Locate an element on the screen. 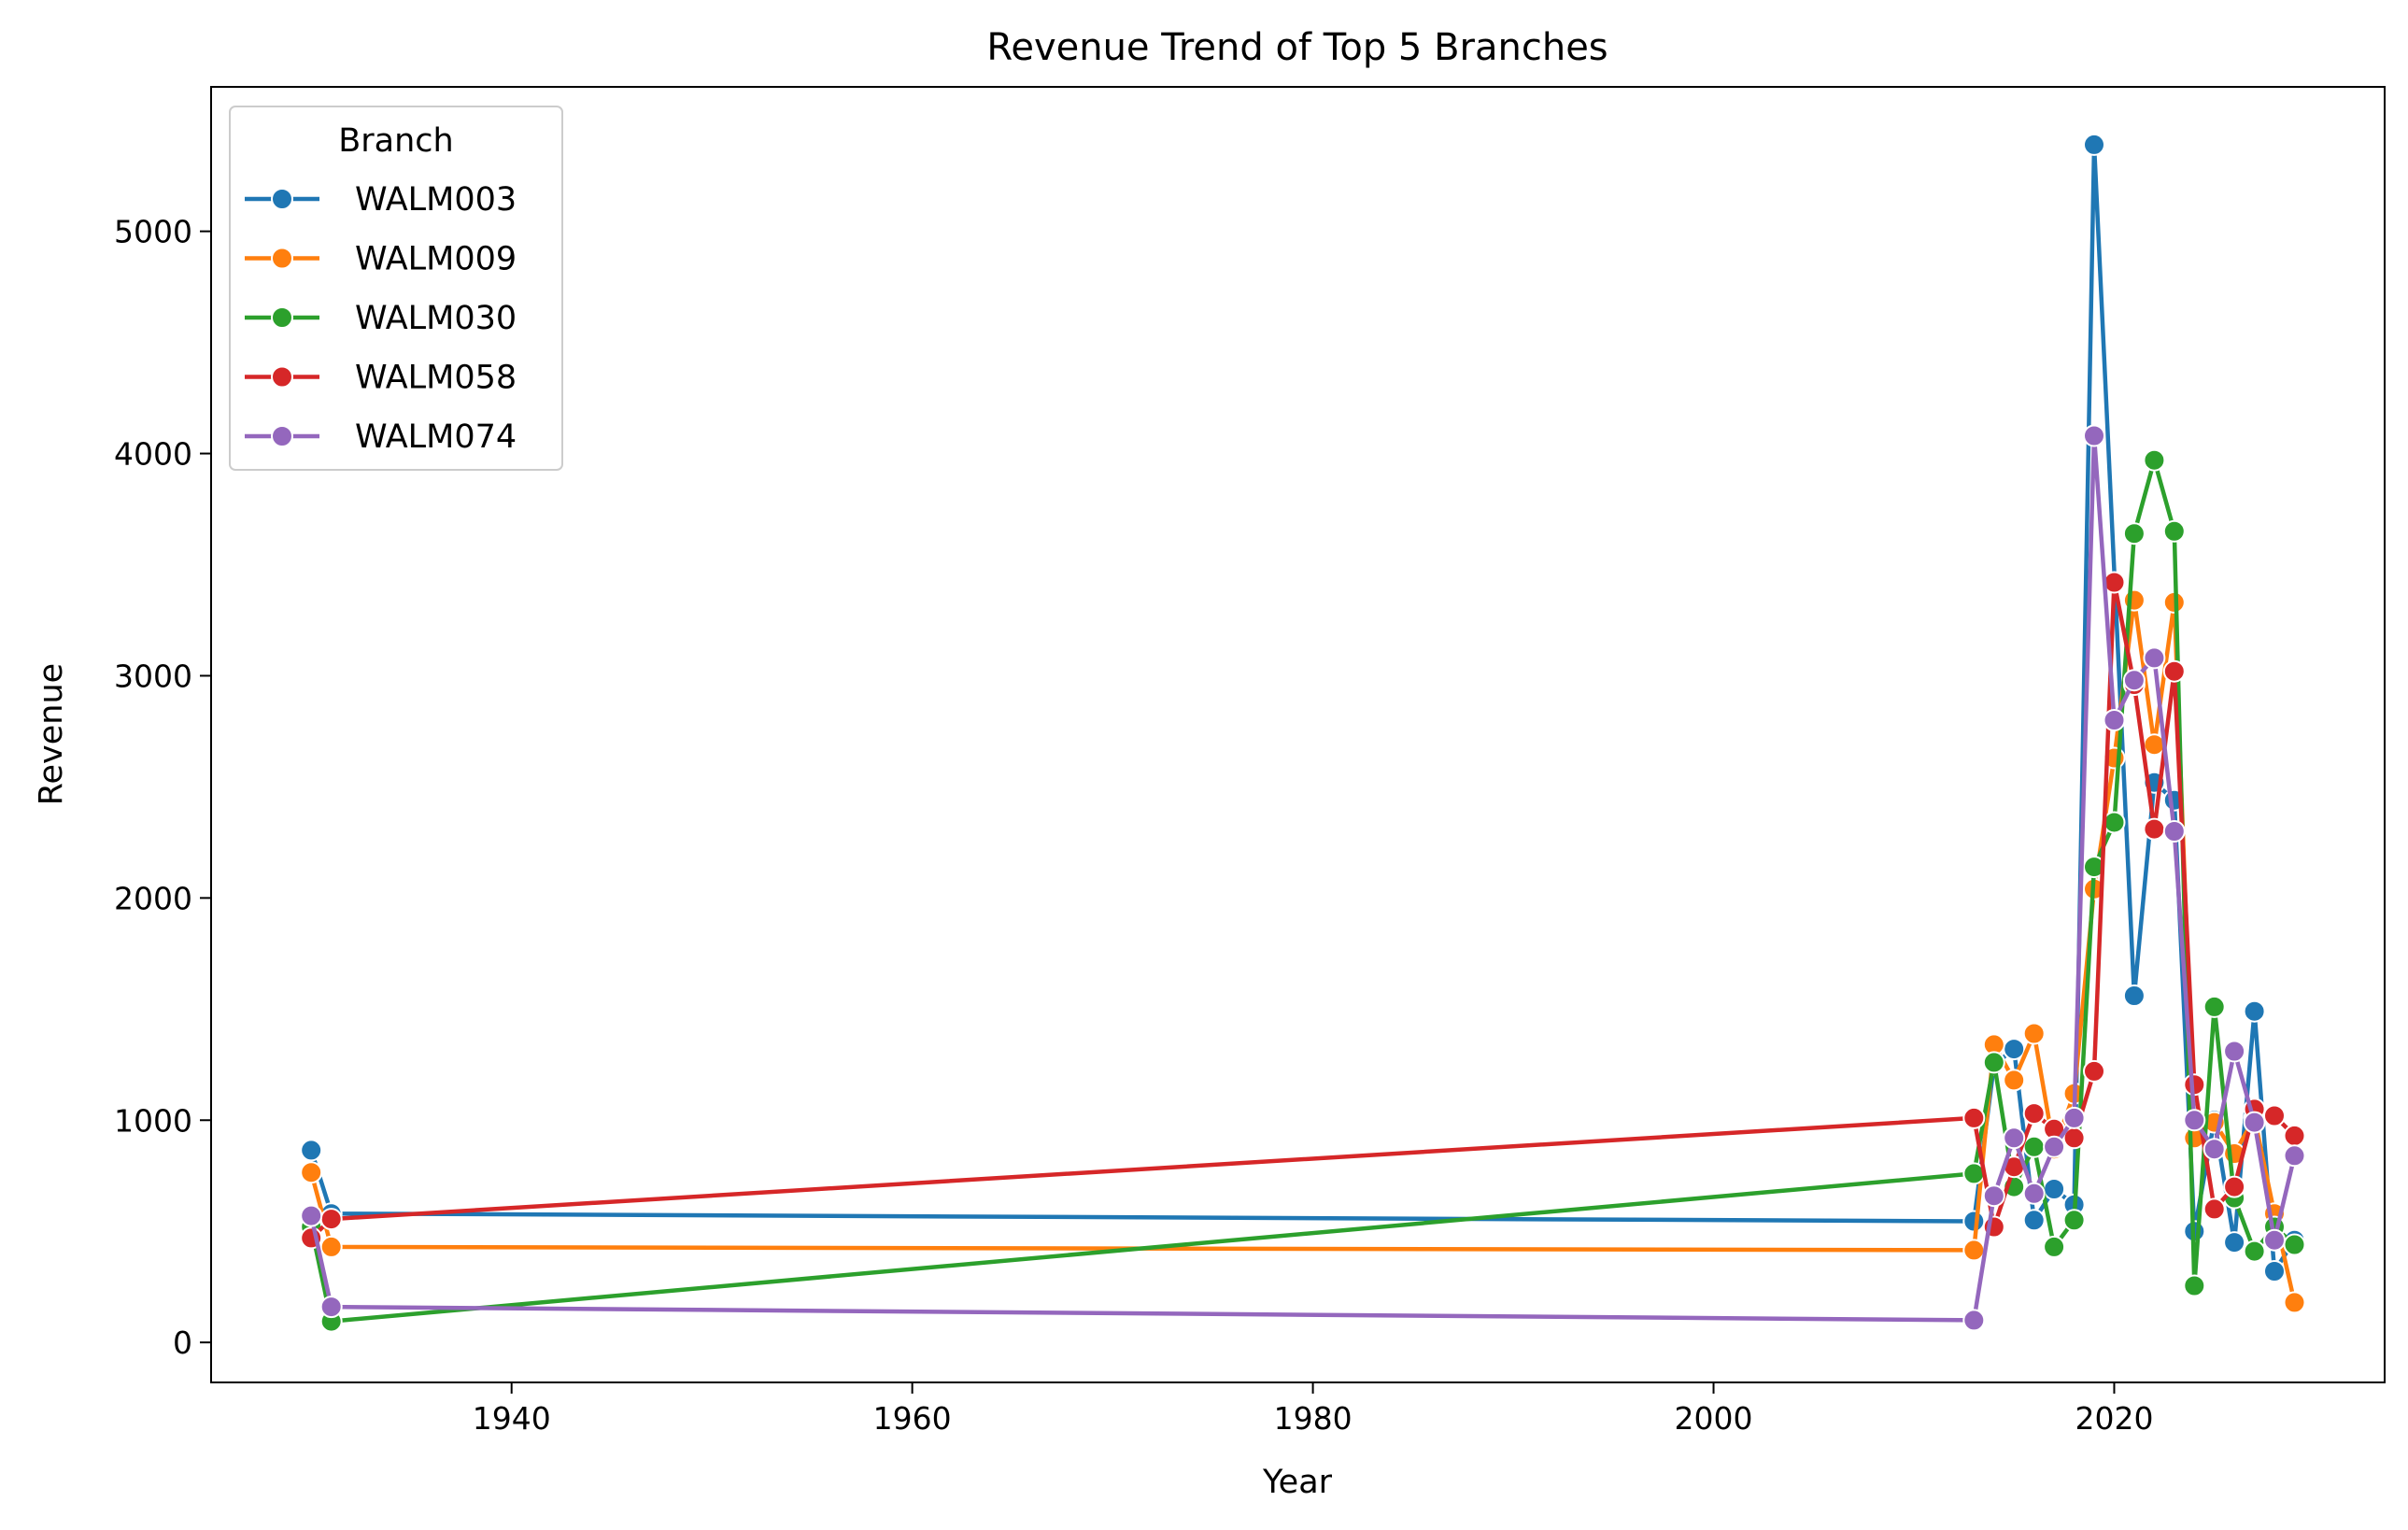  y-axis: 0 1000 2000 3000 4000 5000 is located at coordinates (162, 787).